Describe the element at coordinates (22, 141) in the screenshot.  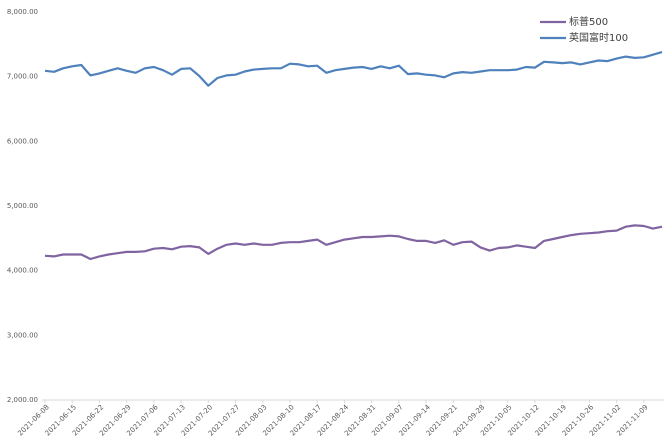
I see `y-tick-label: 6,000.00` at that location.